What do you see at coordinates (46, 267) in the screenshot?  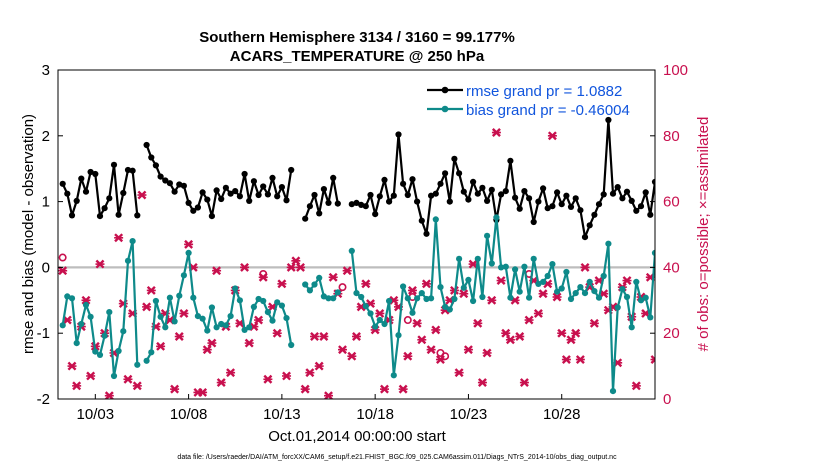 I see `y-tick-label: 0` at bounding box center [46, 267].